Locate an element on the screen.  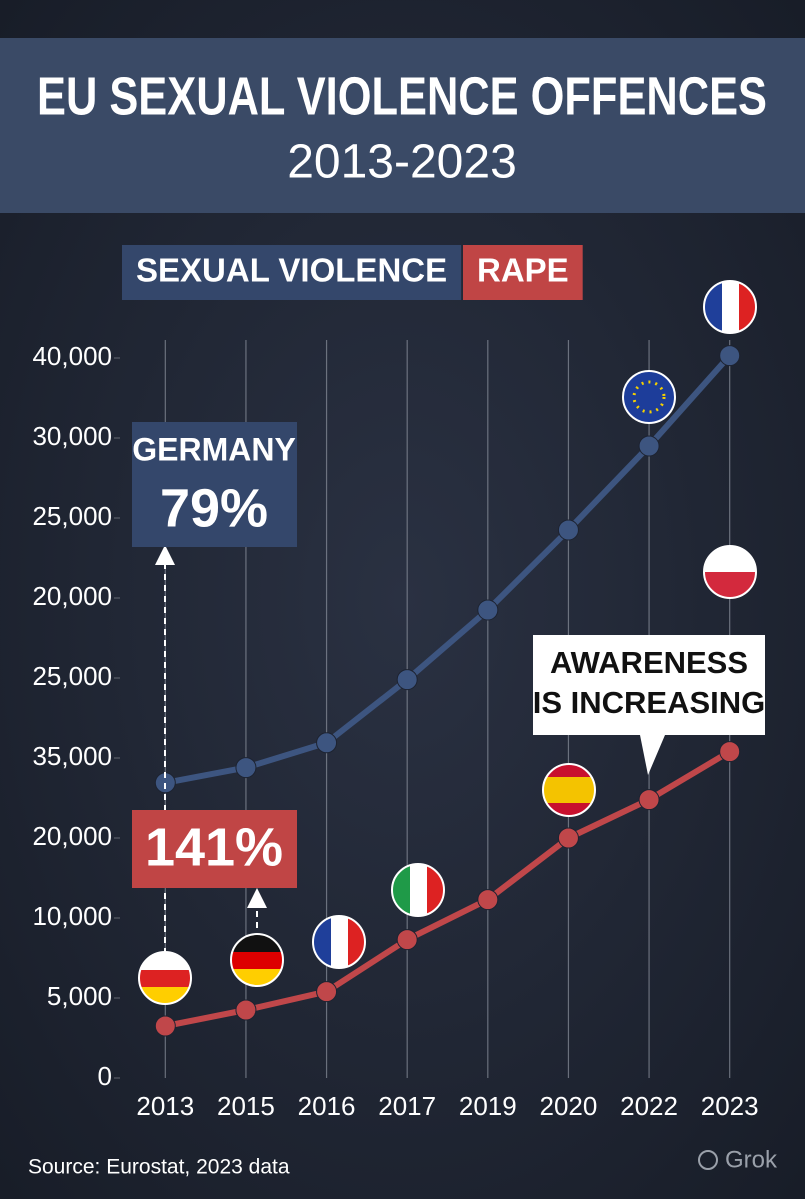
annotation: GERMANY is located at coordinates (214, 449).